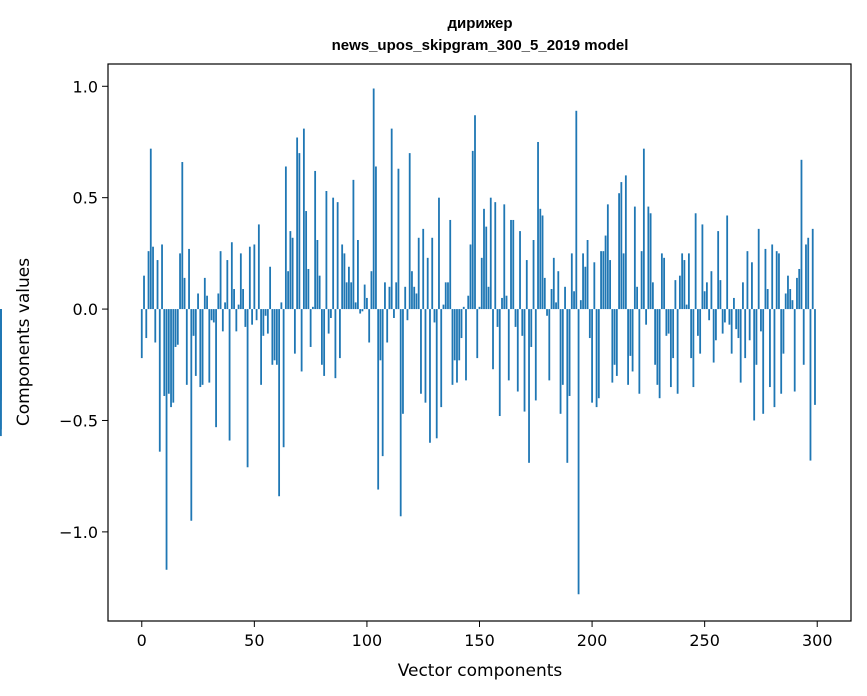  What do you see at coordinates (704, 640) in the screenshot?
I see `x-tick-label: 250` at bounding box center [704, 640].